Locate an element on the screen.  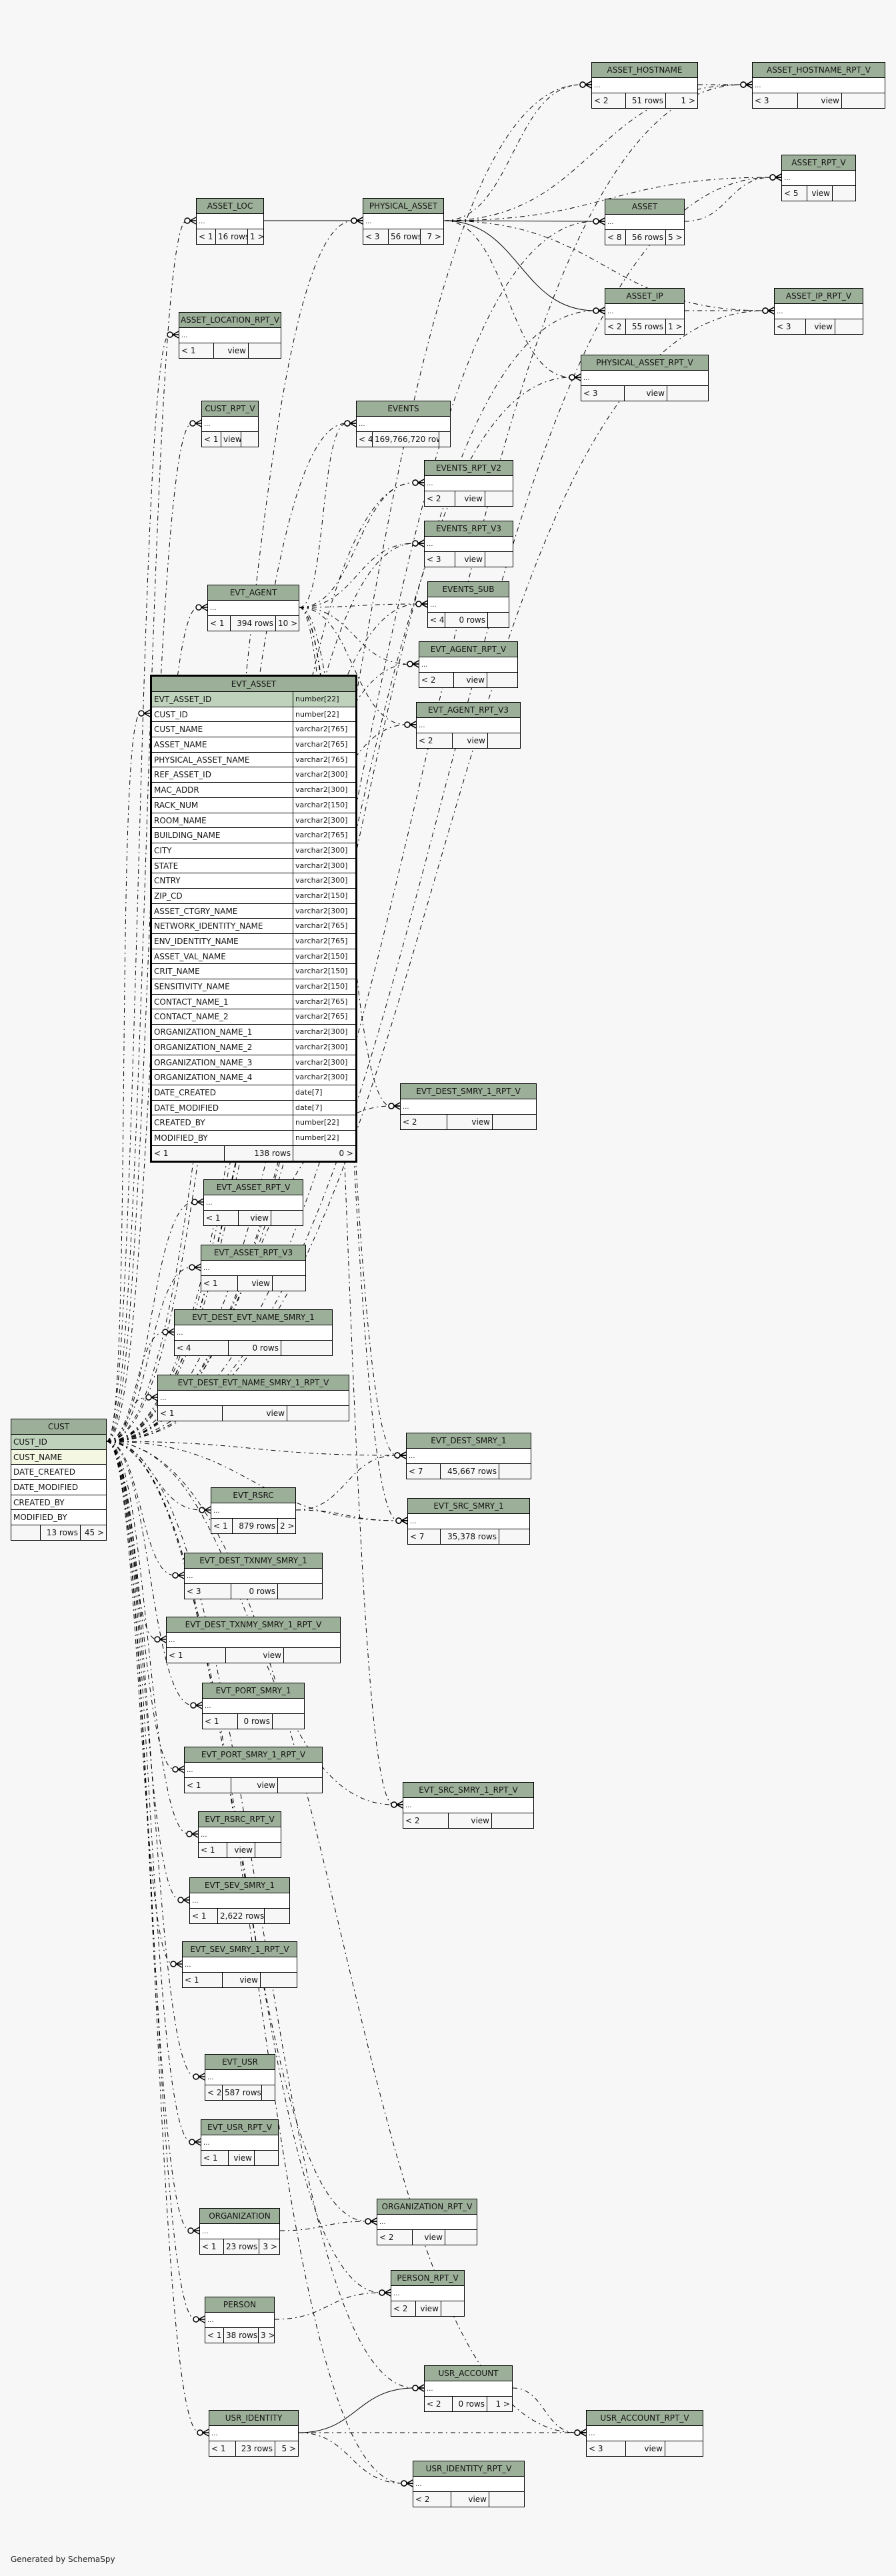
table-evt-sev-smry-1-rpt-v: EVT_SEV_SMRY_1_RPT_V... < 1 view is located at coordinates (239, 1964).